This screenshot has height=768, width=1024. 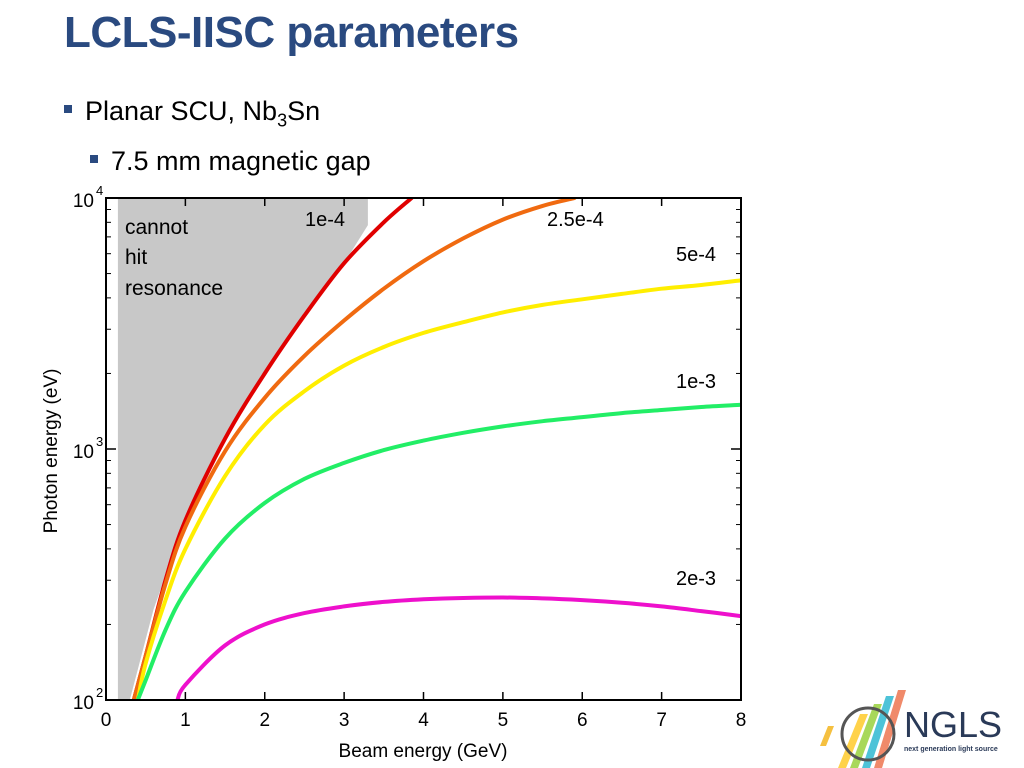 I want to click on x-axis-label: Beam energy (GeV), so click(x=423, y=751).